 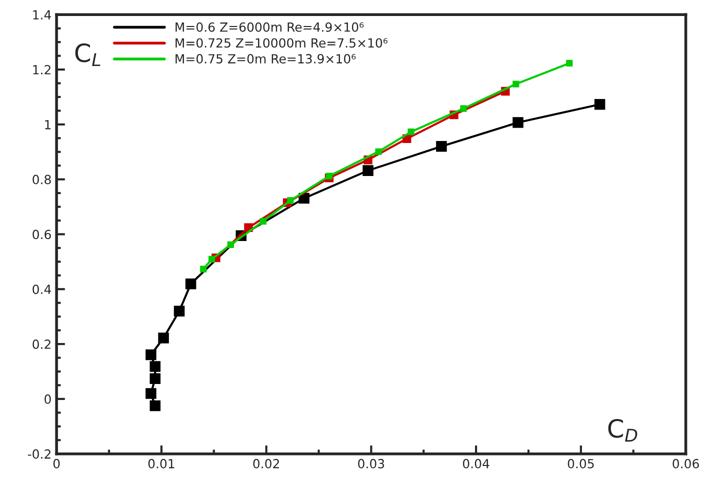 What do you see at coordinates (41, 179) in the screenshot?
I see `y-tick-label: 0.8` at bounding box center [41, 179].